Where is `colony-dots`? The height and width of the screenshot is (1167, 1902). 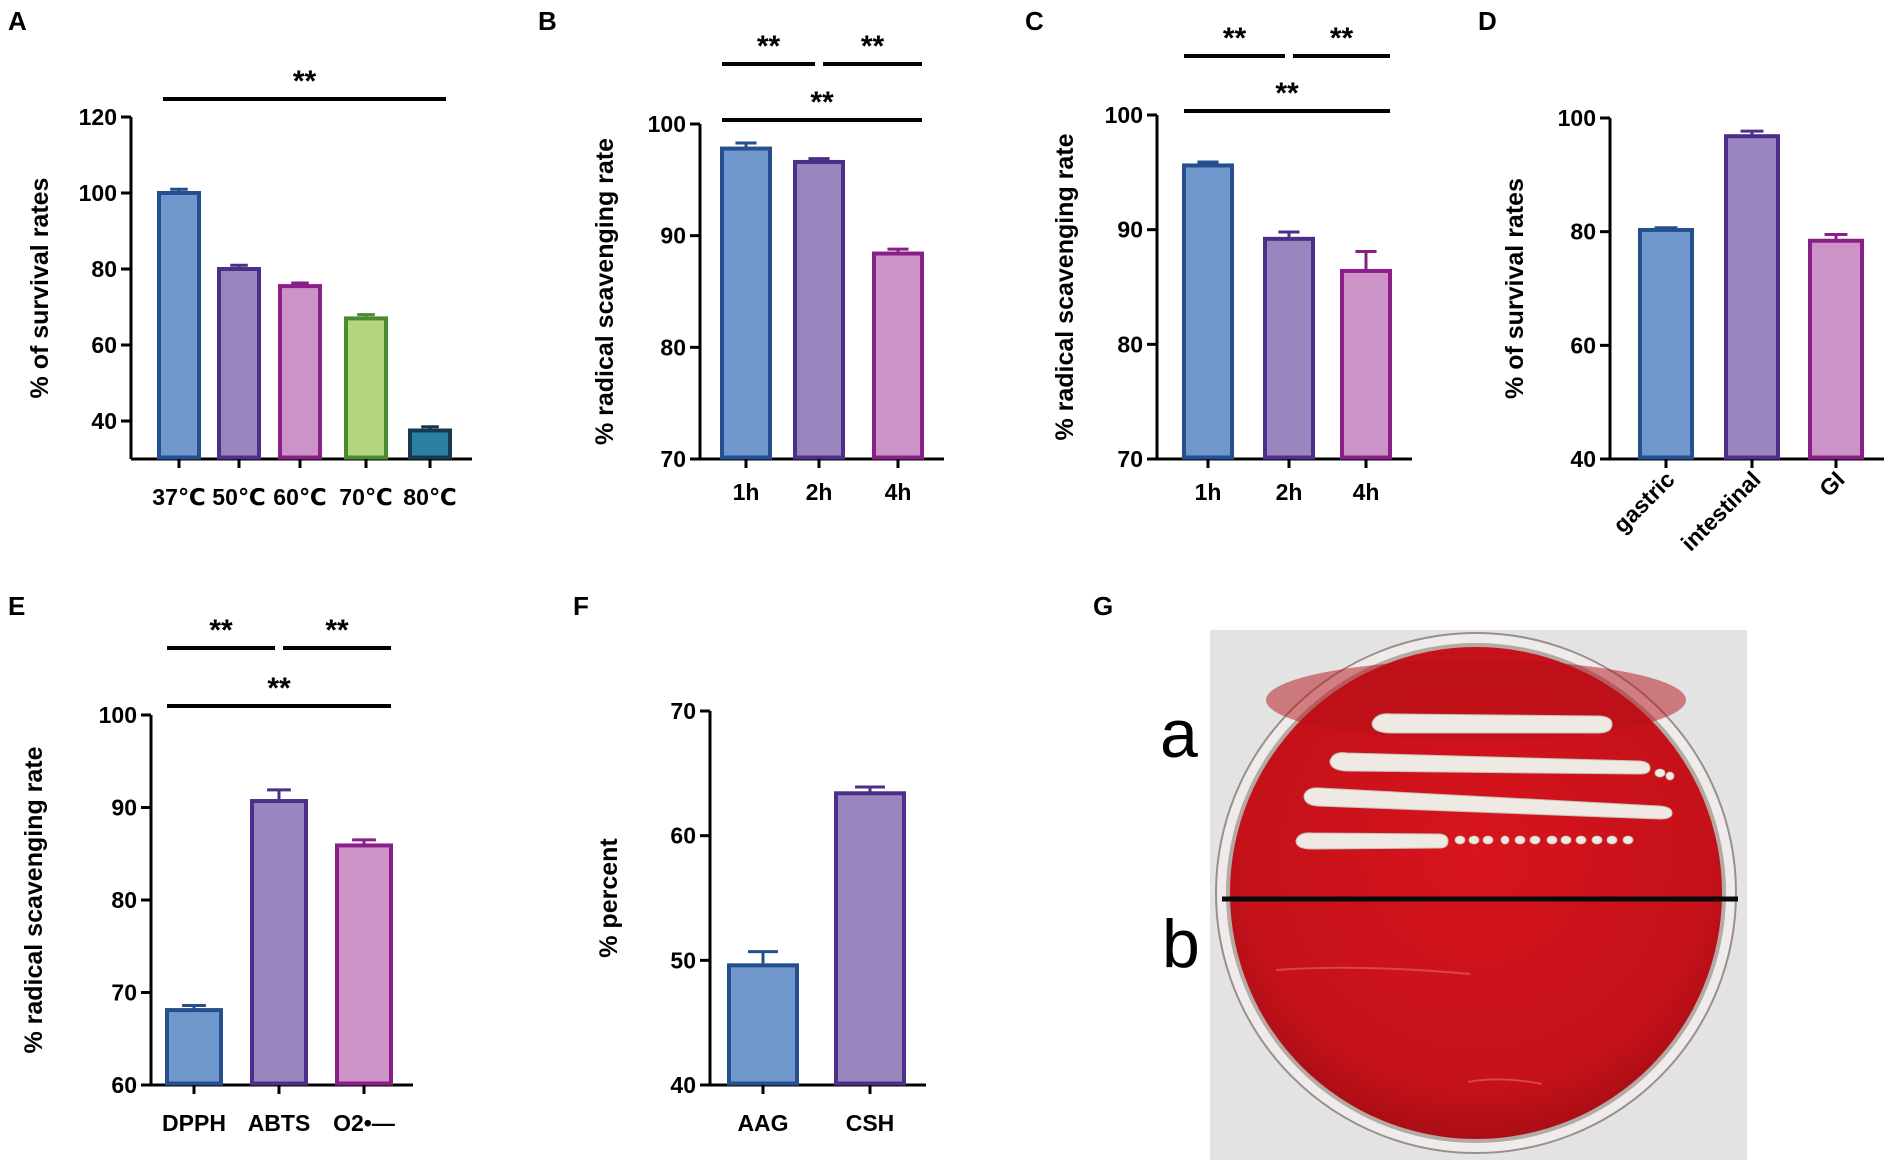
colony-dots is located at coordinates (1564, 806).